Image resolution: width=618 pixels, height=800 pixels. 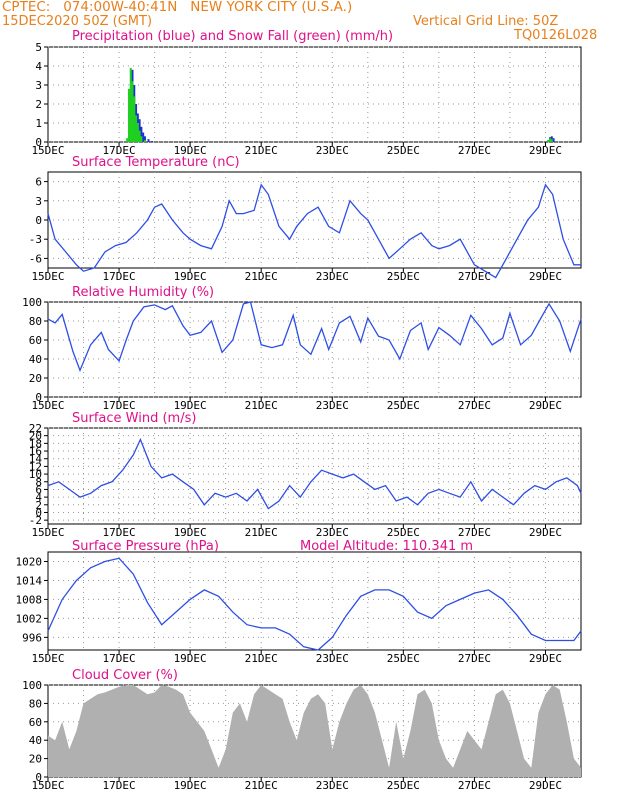 What do you see at coordinates (38, 123) in the screenshot?
I see `y-tick-label: 1` at bounding box center [38, 123].